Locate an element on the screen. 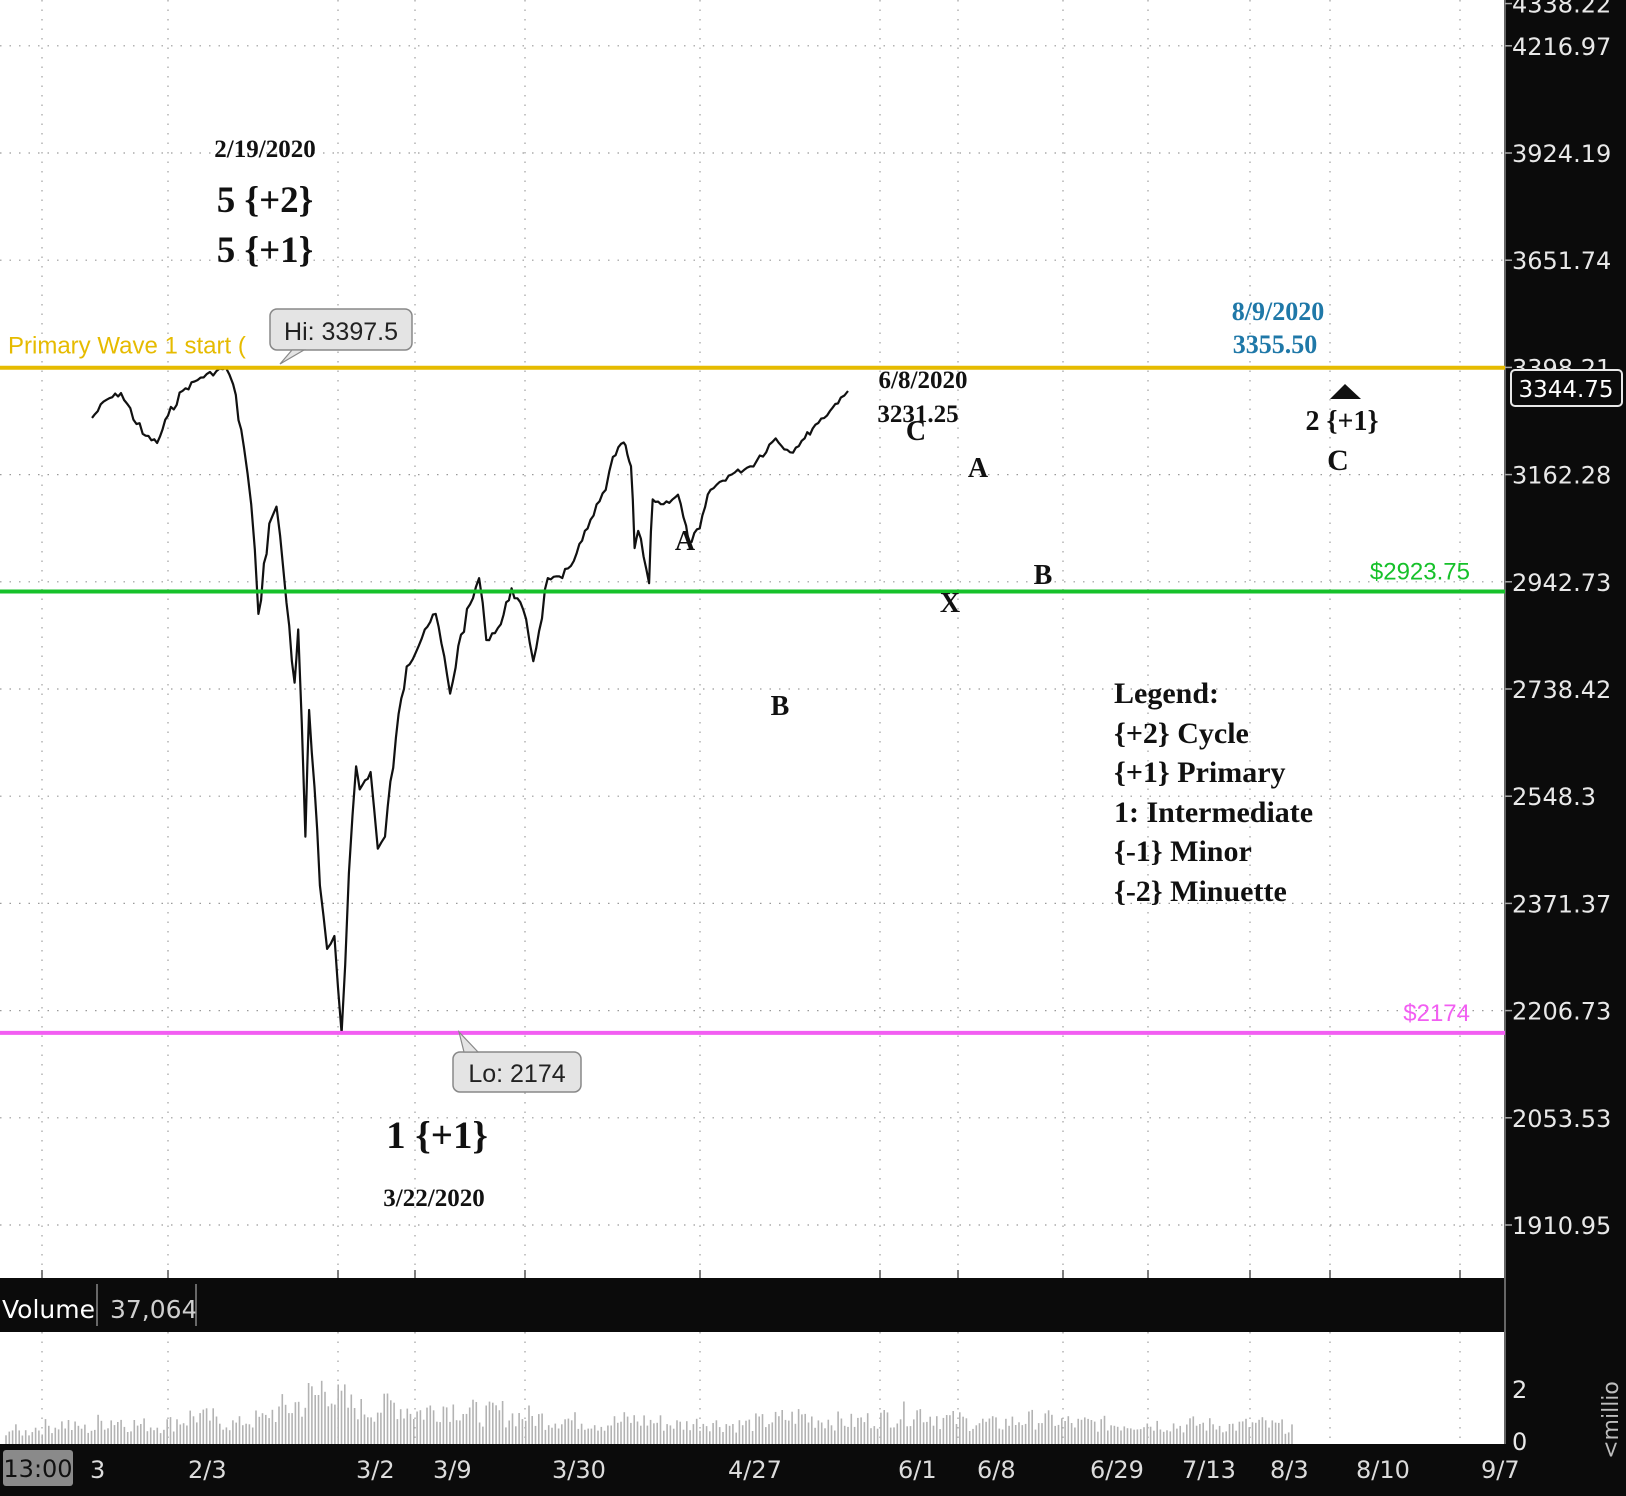  timeframe-selector: 13:00 is located at coordinates (38, 1468).